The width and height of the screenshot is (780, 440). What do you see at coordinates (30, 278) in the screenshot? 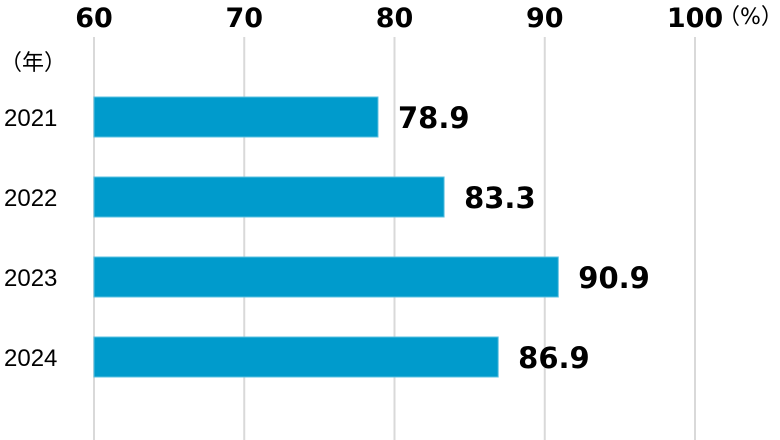
I see `y-category-label: 2023` at bounding box center [30, 278].